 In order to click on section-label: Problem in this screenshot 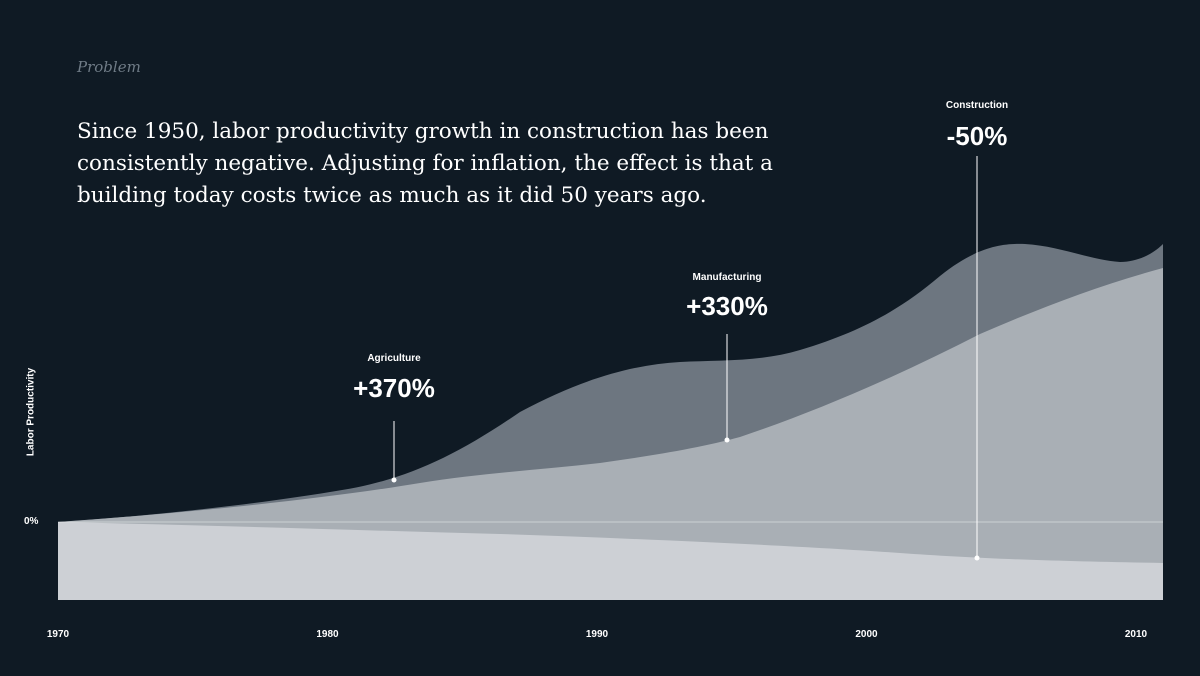, I will do `click(109, 67)`.